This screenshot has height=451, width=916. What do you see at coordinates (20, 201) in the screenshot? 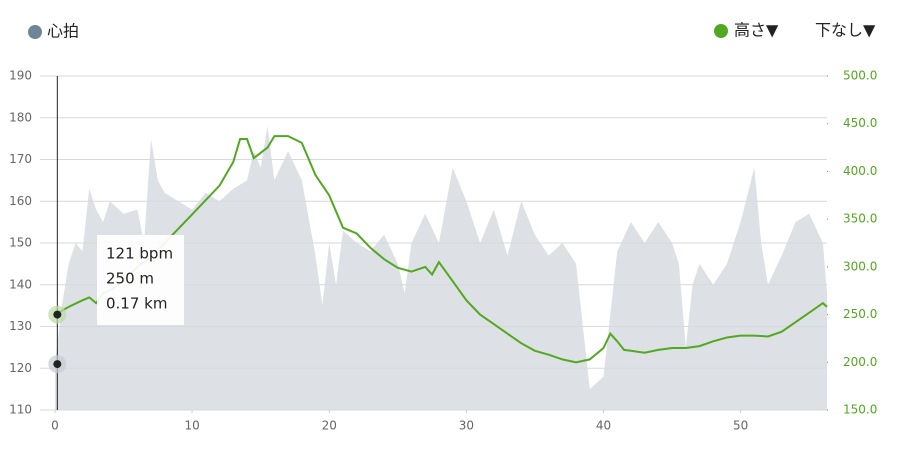
I see `y-tick-label: 160` at bounding box center [20, 201].